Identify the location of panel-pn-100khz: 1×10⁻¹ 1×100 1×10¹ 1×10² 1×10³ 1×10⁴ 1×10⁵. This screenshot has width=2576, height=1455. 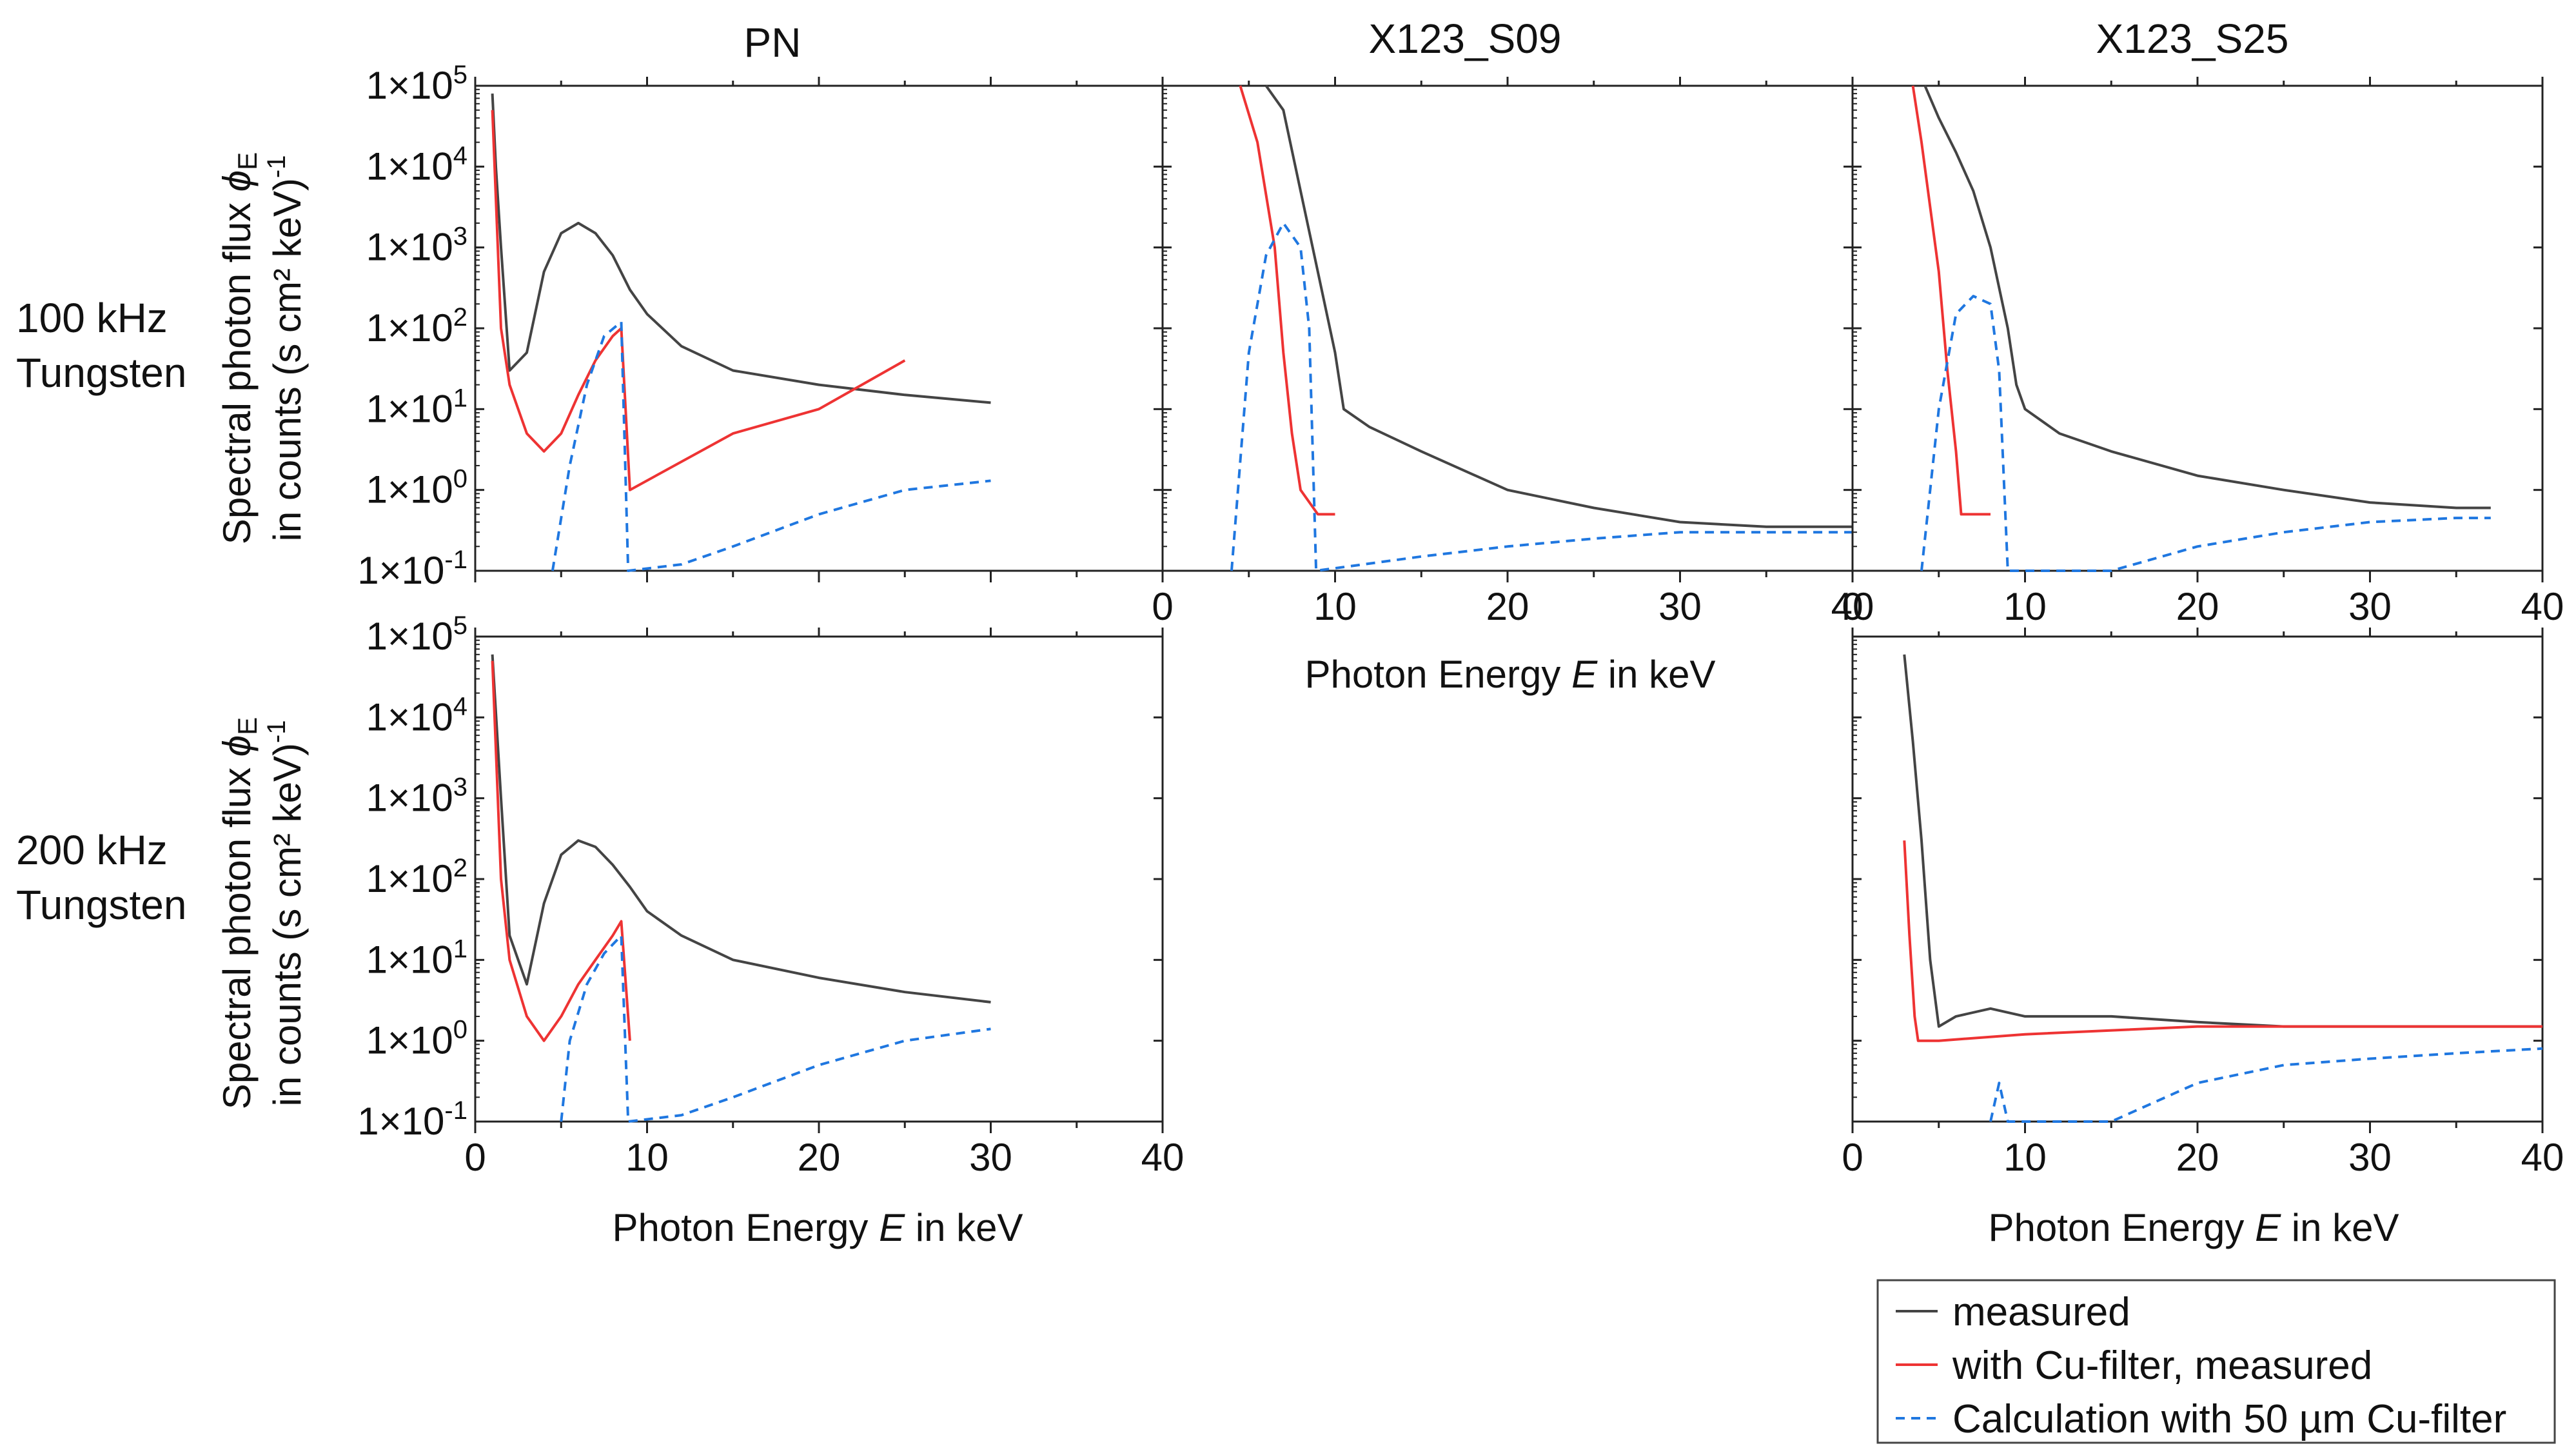
(760, 326).